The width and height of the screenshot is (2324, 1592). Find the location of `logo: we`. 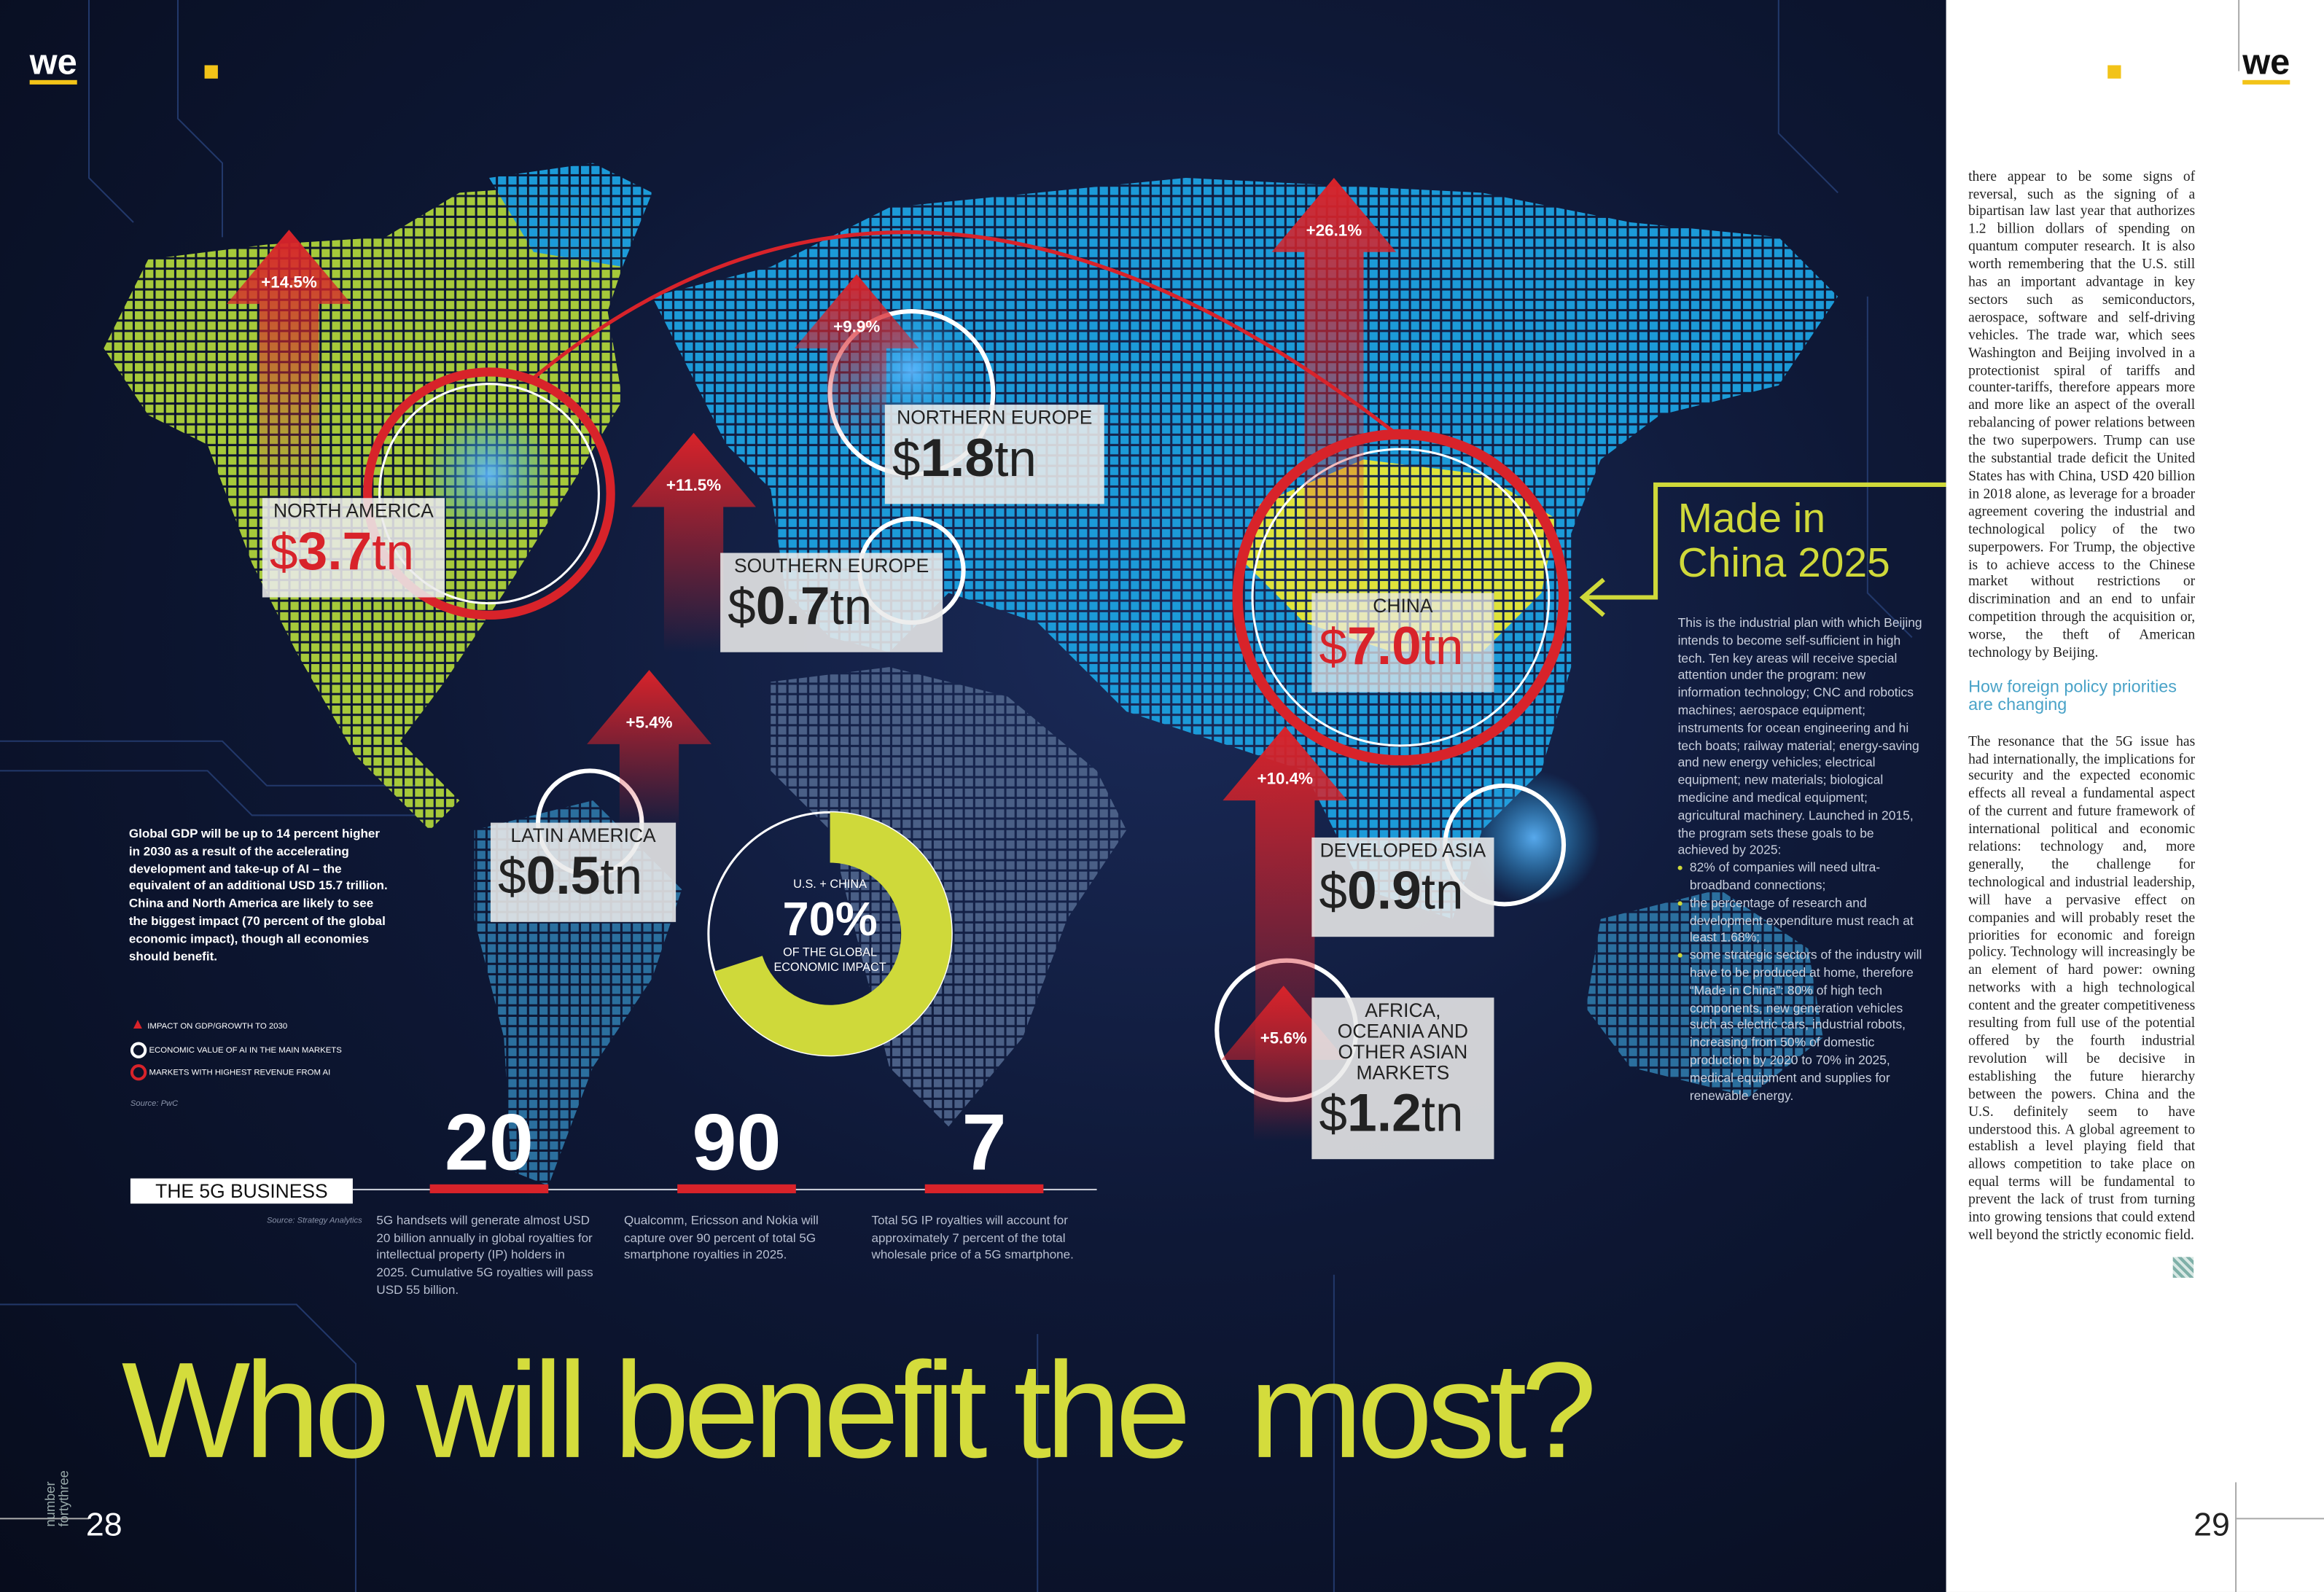

logo: we is located at coordinates (2266, 65).